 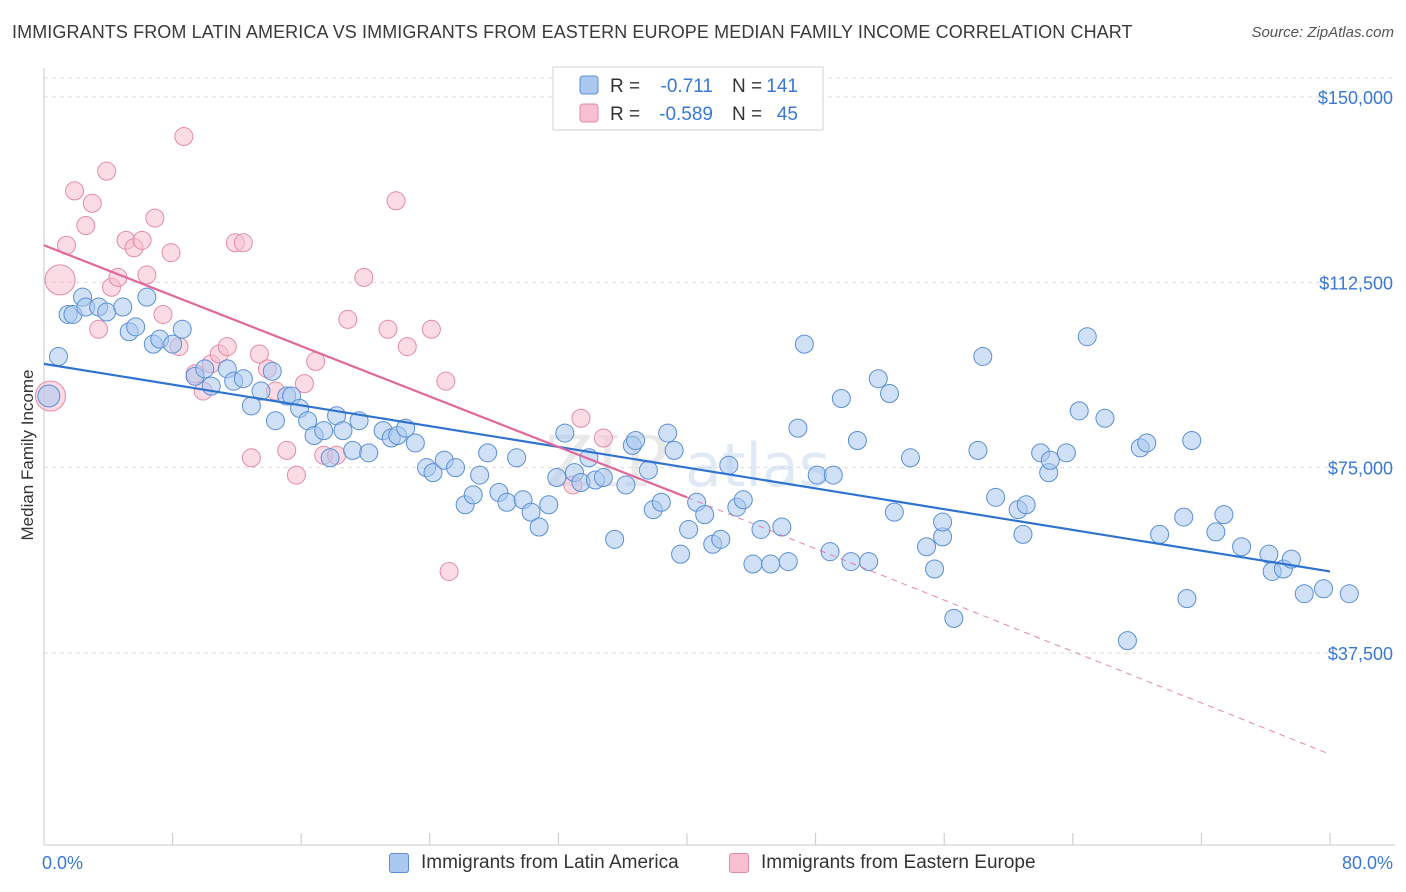 I want to click on legend-item-latin-america: Immigrants from Latin America, so click(x=534, y=863).